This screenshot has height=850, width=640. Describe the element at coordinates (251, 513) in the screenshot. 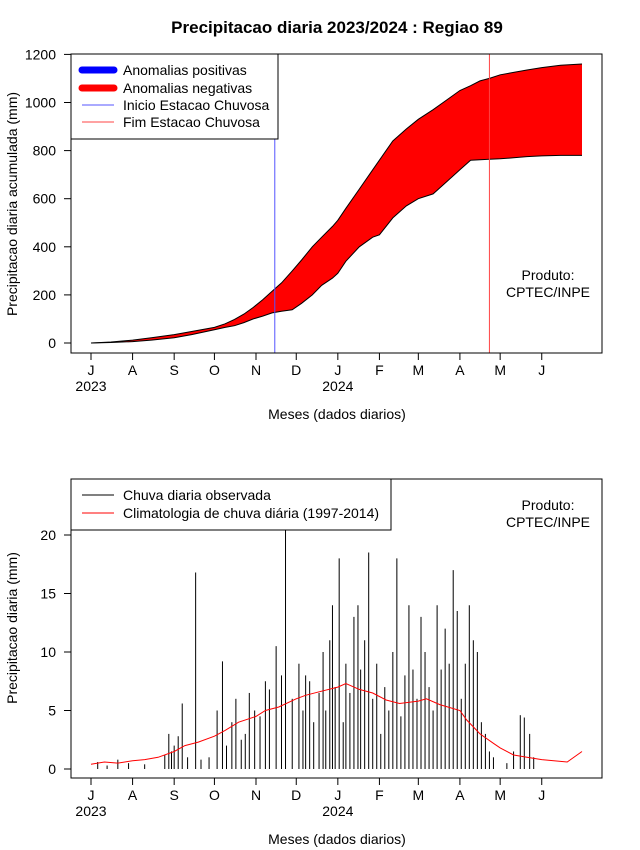

I see `legend-label-climatology: Climatologia de chuva diária (1997-2014)` at that location.